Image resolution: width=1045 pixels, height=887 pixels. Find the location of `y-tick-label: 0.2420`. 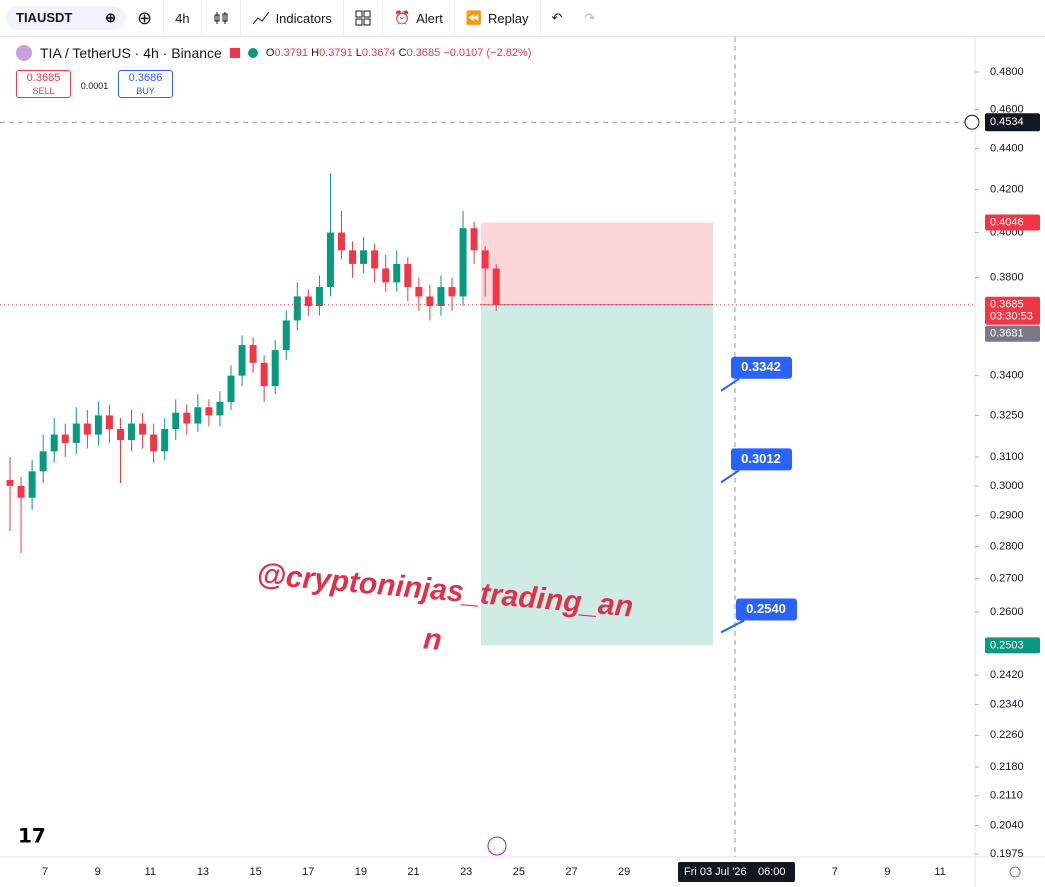

y-tick-label: 0.2420 is located at coordinates (1007, 675).